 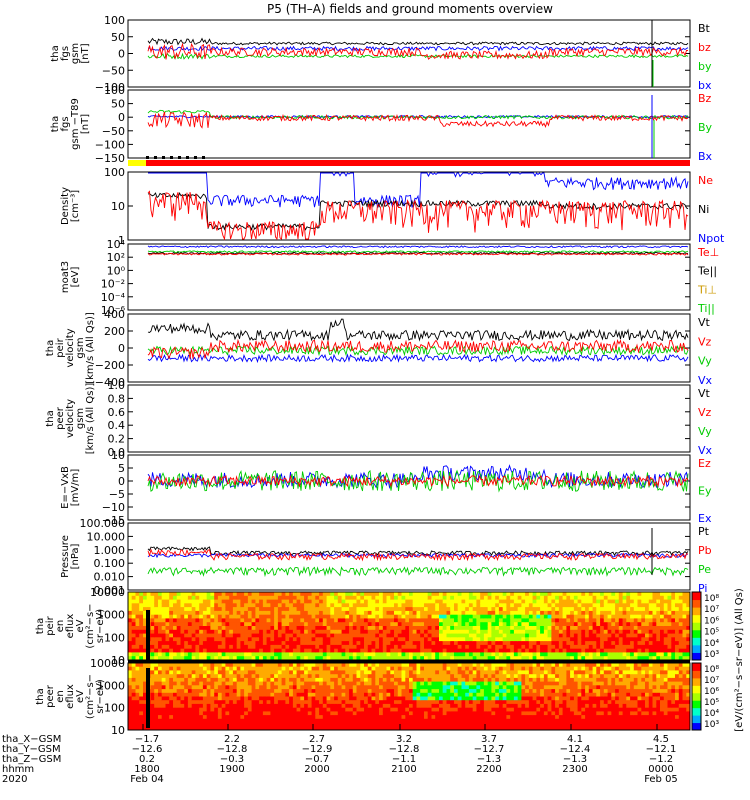 I want to click on ylabel-group-8: Pressure [nPa], so click(x=70, y=556).